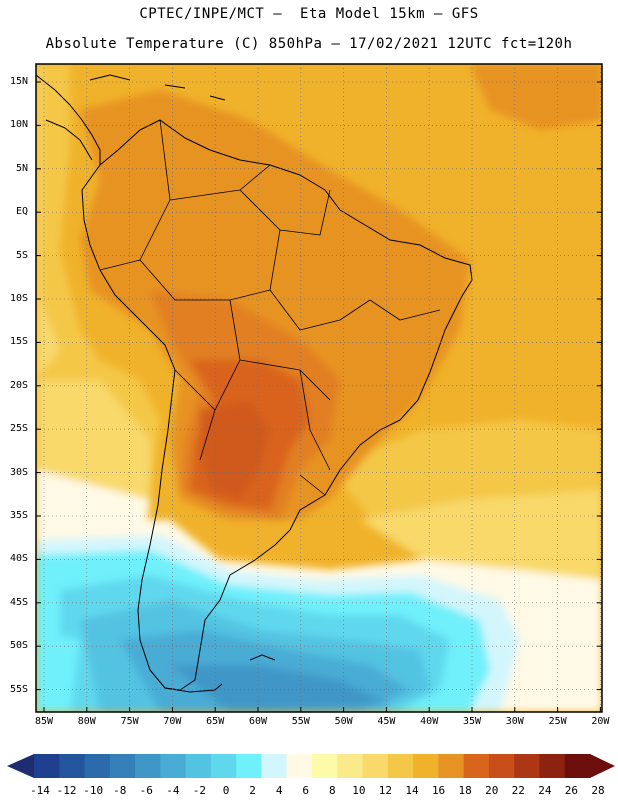  Describe the element at coordinates (146, 790) in the screenshot. I see `colorbar-label: -6` at that location.